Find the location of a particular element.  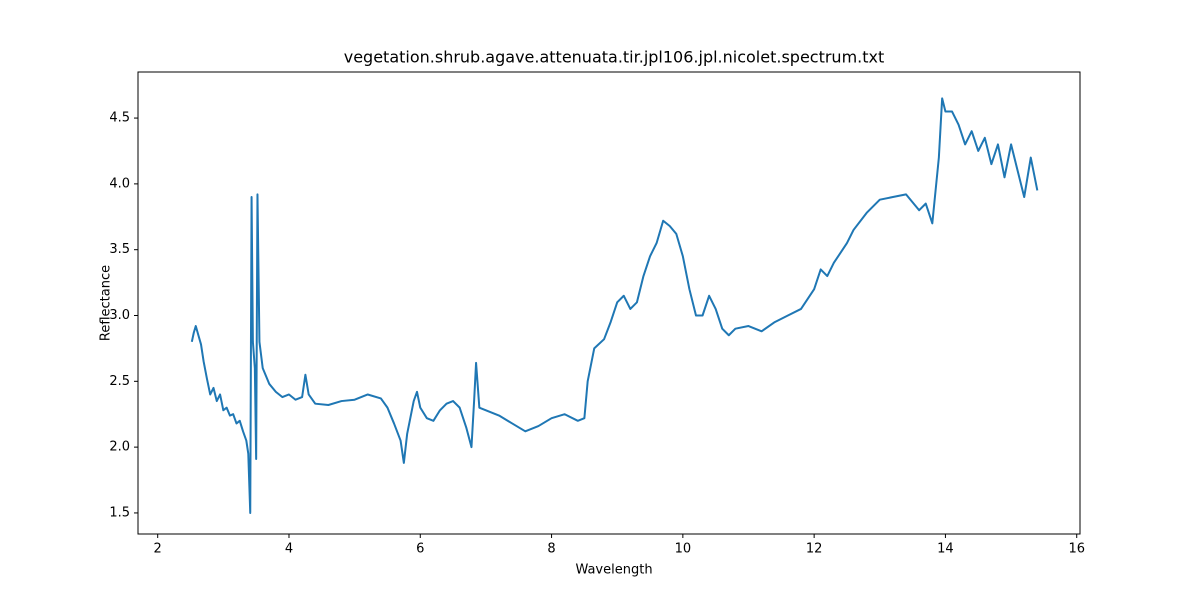

x-tick-label: 8 is located at coordinates (551, 549).